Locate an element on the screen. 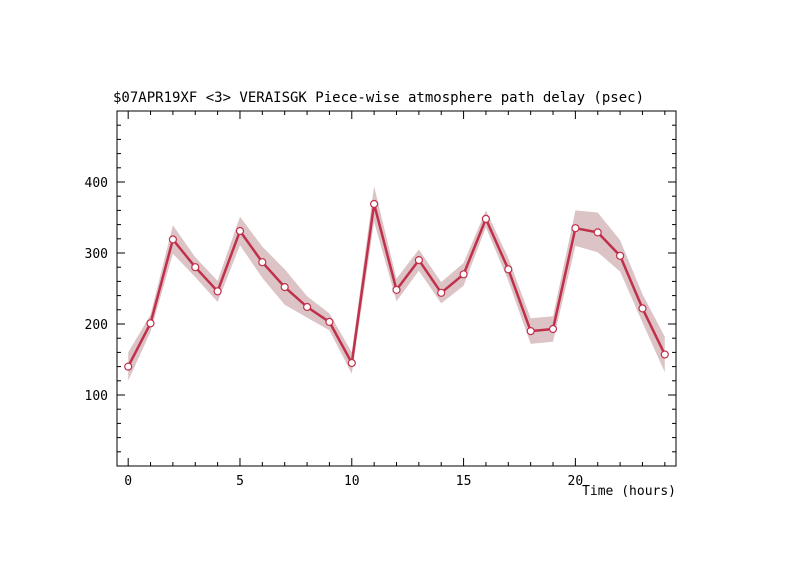 This screenshot has width=794, height=577. y-tick-label: 100 is located at coordinates (96, 396).